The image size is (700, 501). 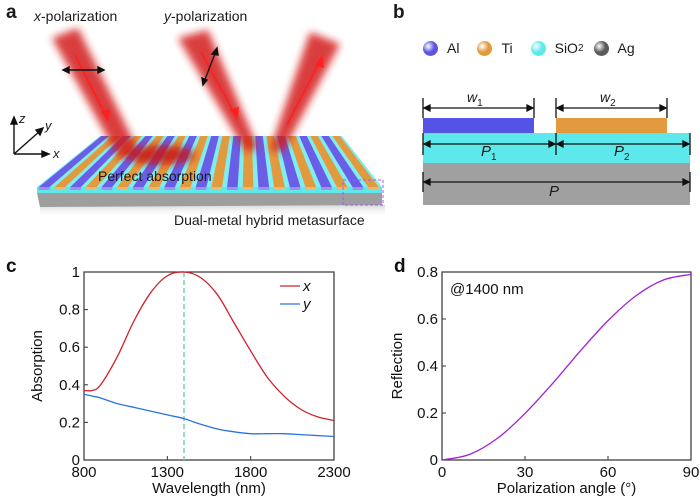 I want to click on x-tick-label: 60, so click(x=608, y=472).